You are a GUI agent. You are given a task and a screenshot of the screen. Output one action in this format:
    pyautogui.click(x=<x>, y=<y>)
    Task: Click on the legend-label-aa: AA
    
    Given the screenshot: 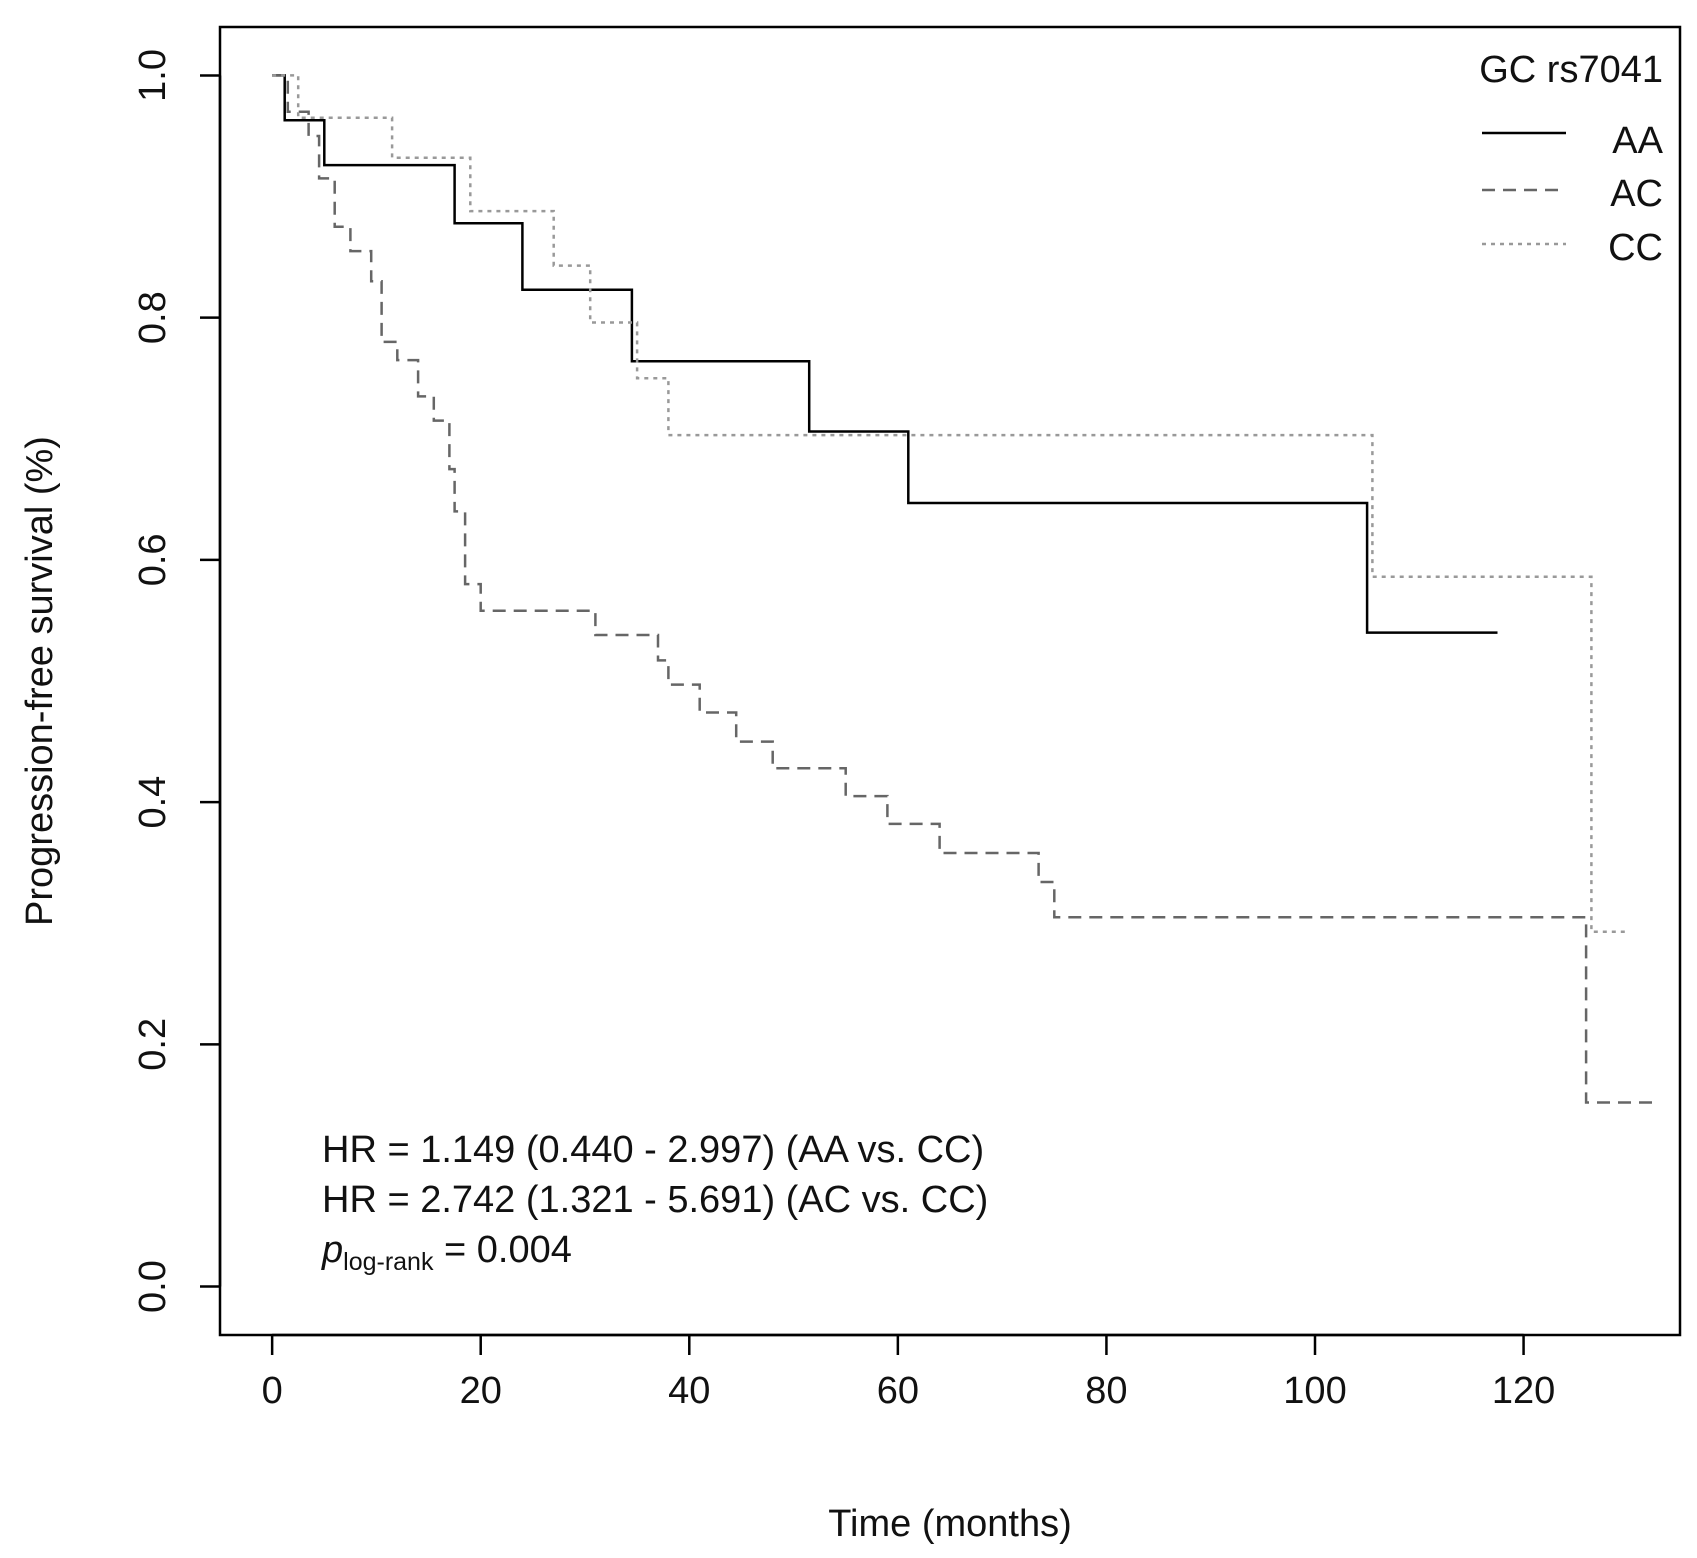 What is the action you would take?
    pyautogui.click(x=1637, y=141)
    